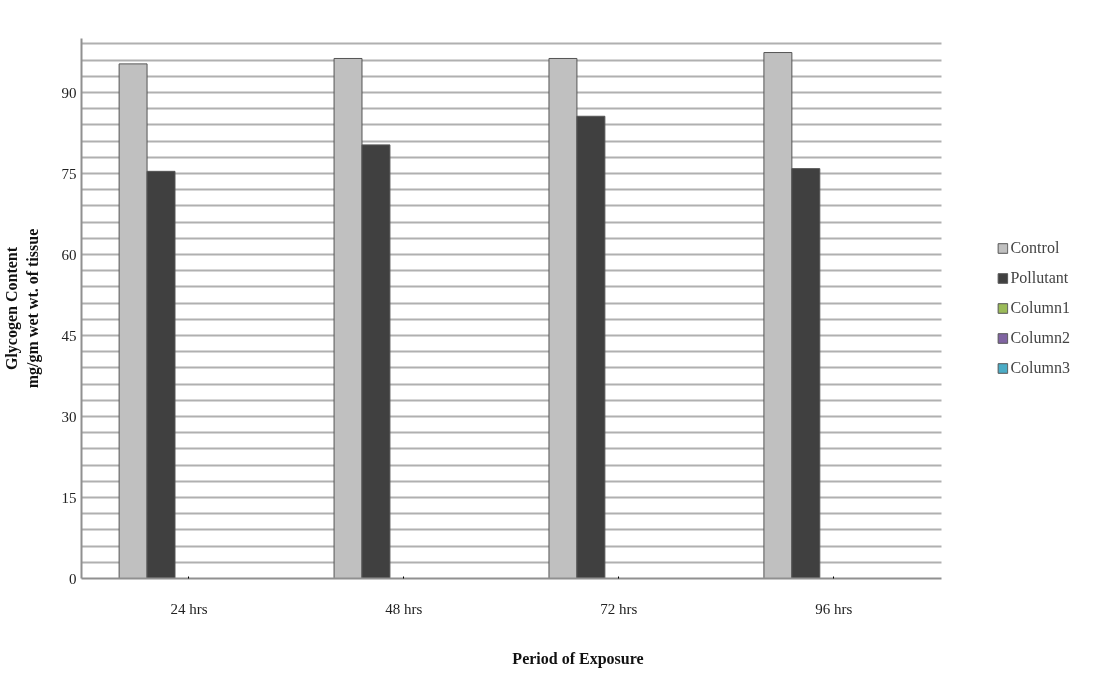 The image size is (1118, 691). What do you see at coordinates (69, 92) in the screenshot?
I see `y-tick-label: 90` at bounding box center [69, 92].